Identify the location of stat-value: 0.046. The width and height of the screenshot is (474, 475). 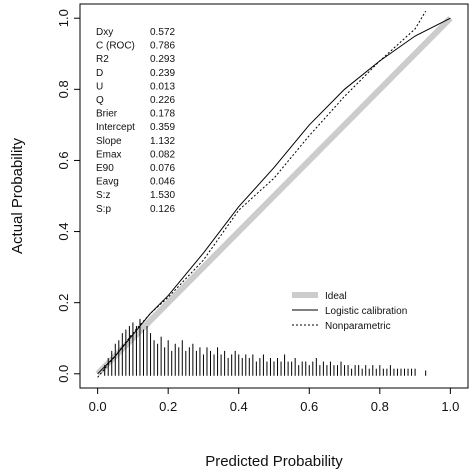
(162, 182).